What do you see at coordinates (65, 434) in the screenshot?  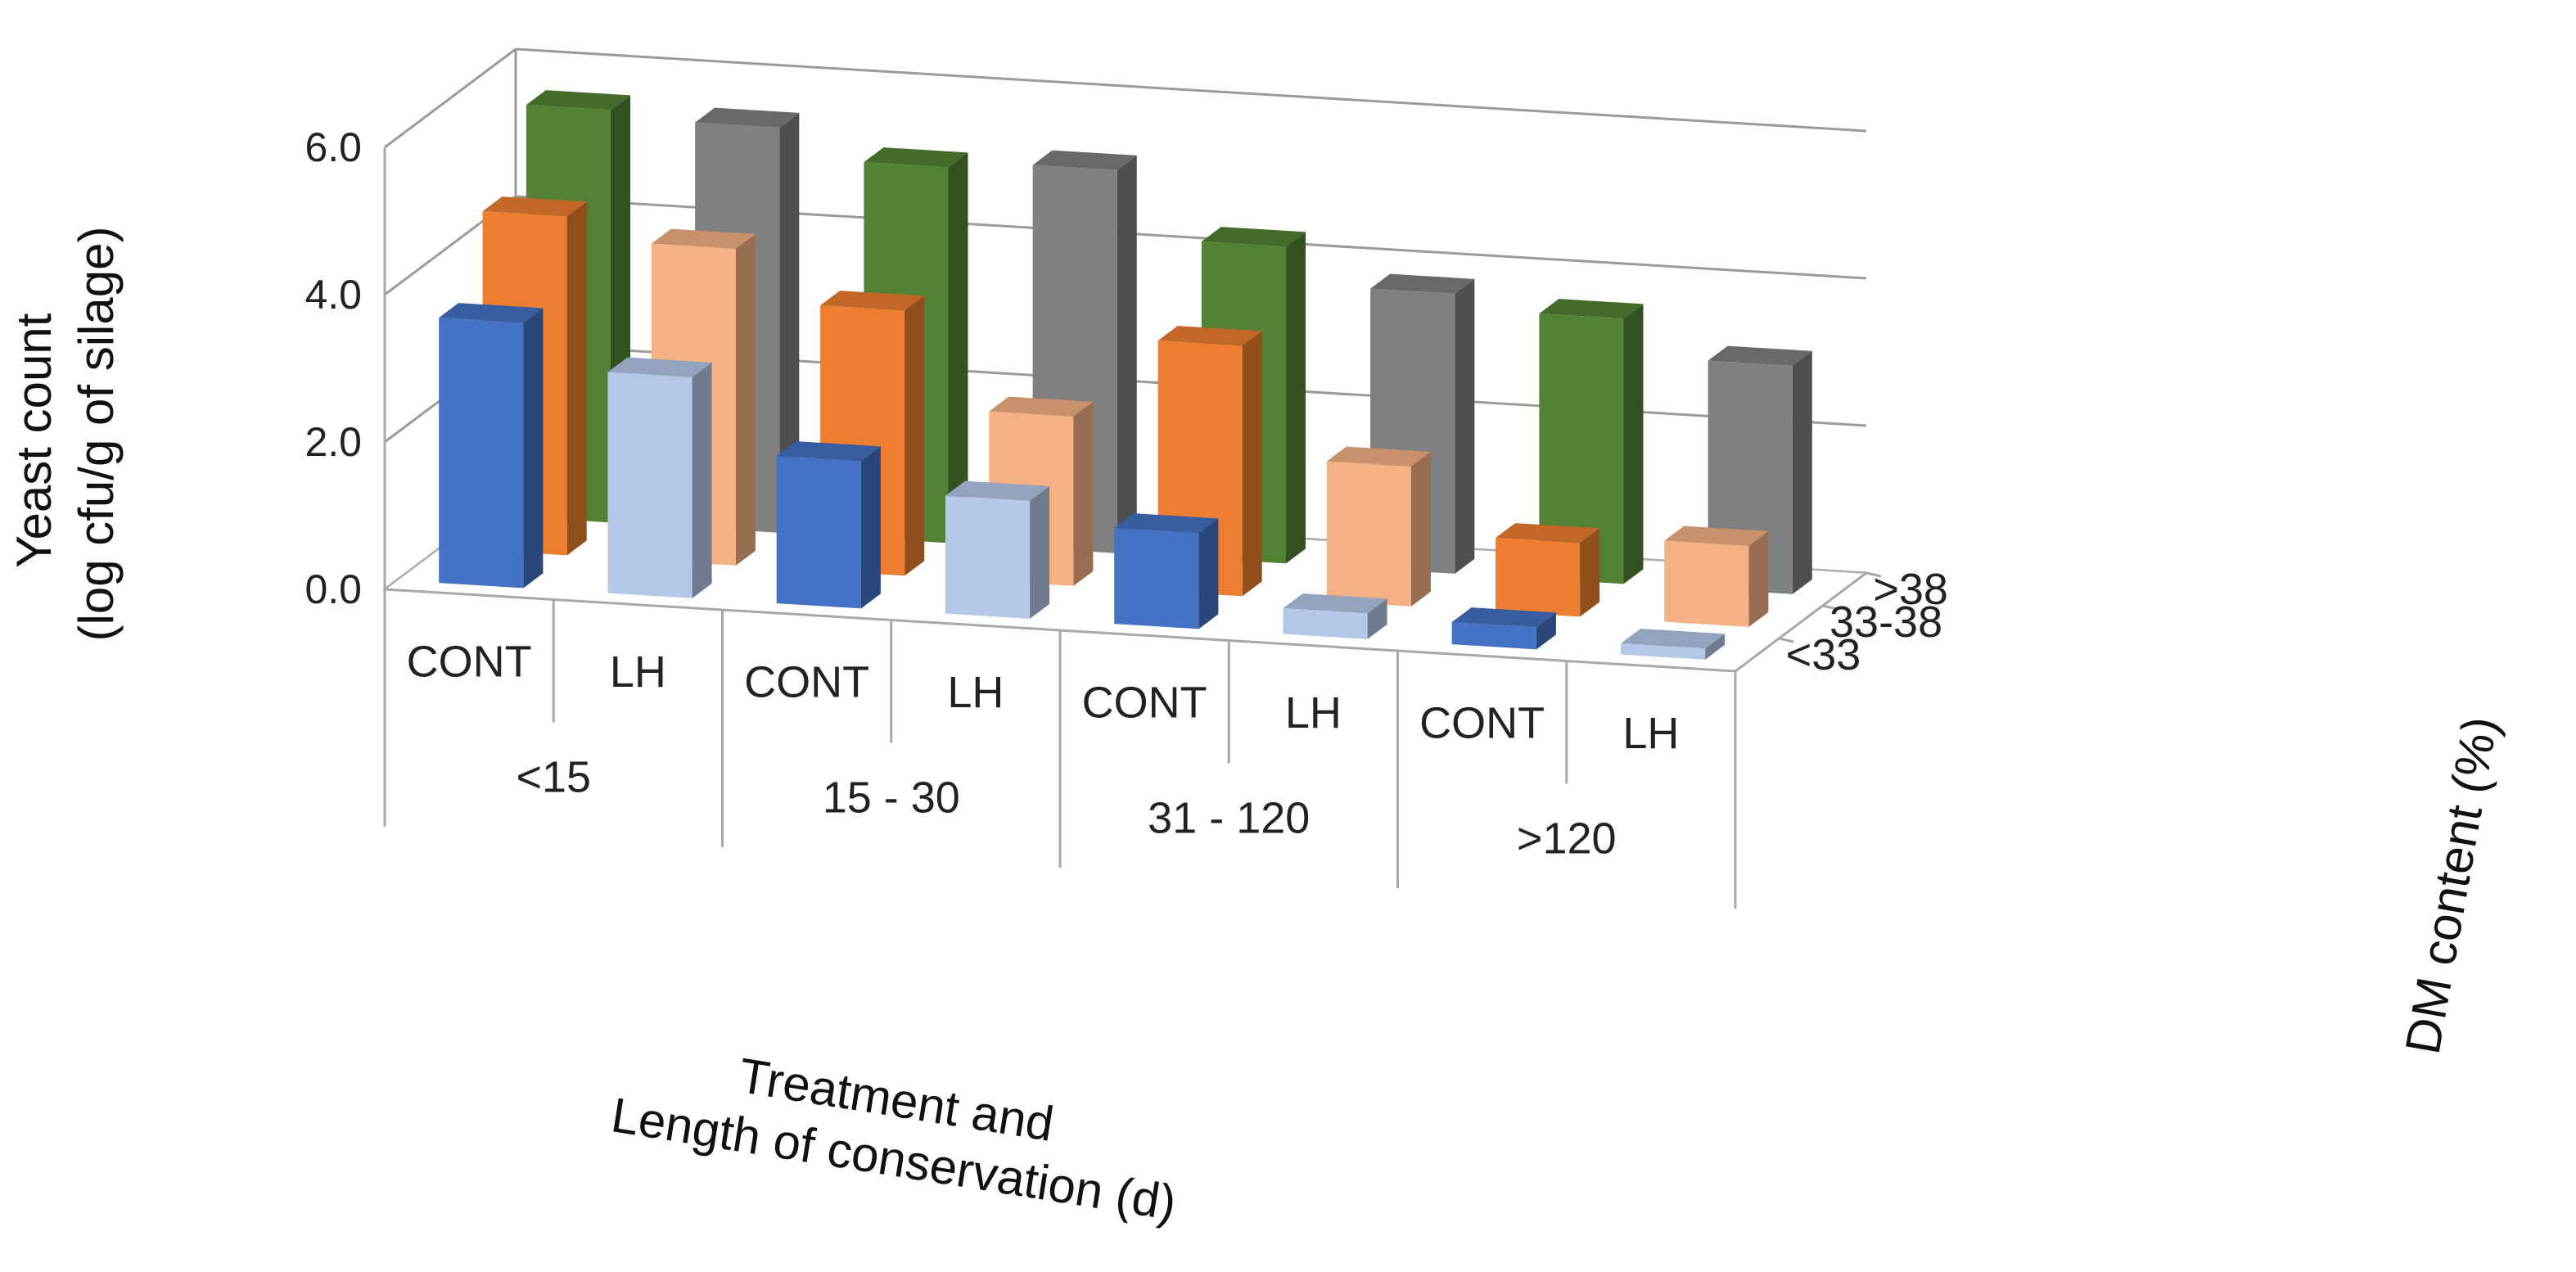 I see `y-axis-title: Yeast count (log cfu/g of silage)` at bounding box center [65, 434].